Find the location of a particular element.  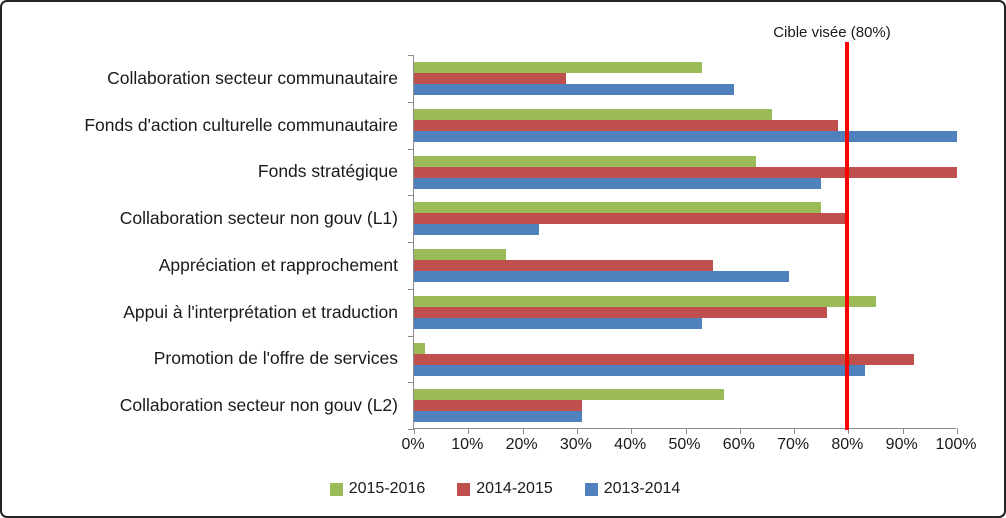

x-axis-label: 10% is located at coordinates (467, 444).